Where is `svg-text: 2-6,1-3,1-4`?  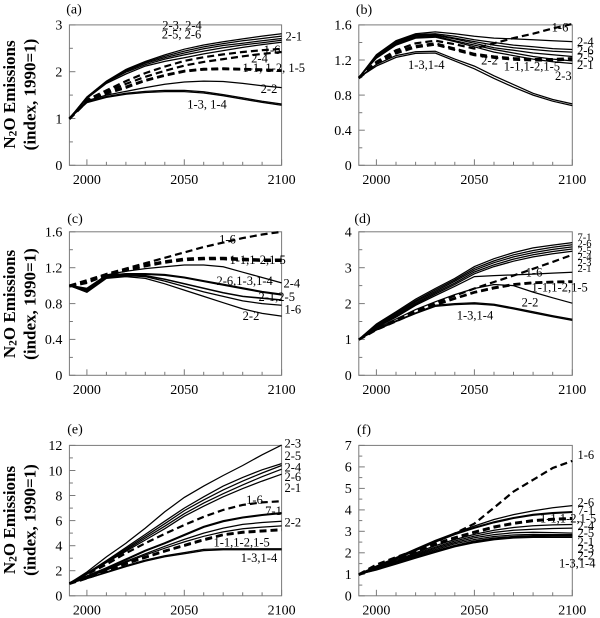
svg-text: 2-6,1-3,1-4 is located at coordinates (245, 281).